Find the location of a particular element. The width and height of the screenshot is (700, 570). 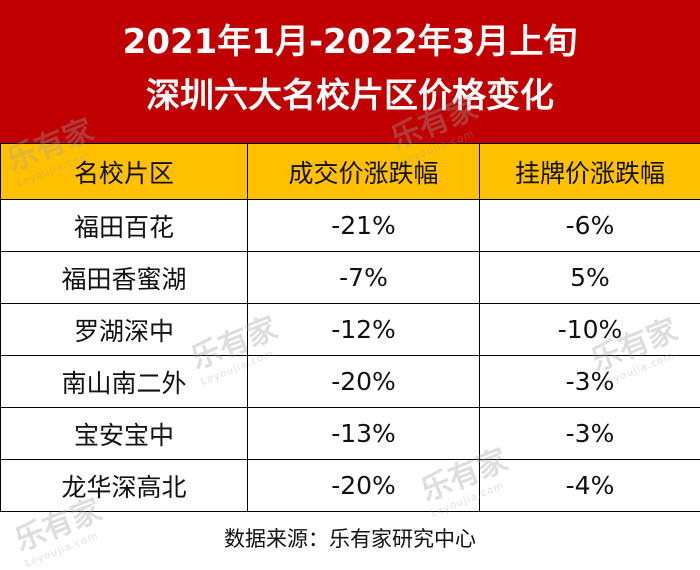

table-header-row: 名校片区 成交价涨跌幅 挂牌价涨跌幅 is located at coordinates (350, 172).